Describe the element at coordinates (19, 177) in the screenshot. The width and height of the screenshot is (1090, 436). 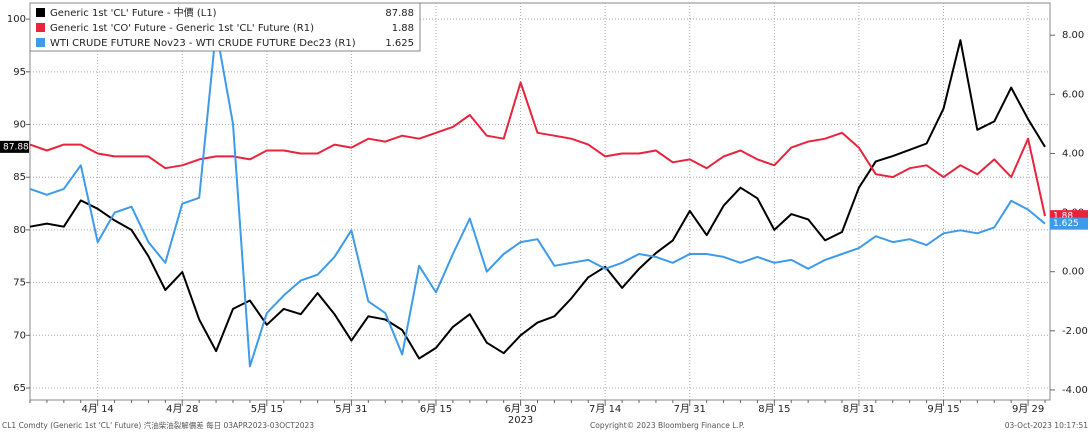
I see `y-tick-label: 85` at that location.